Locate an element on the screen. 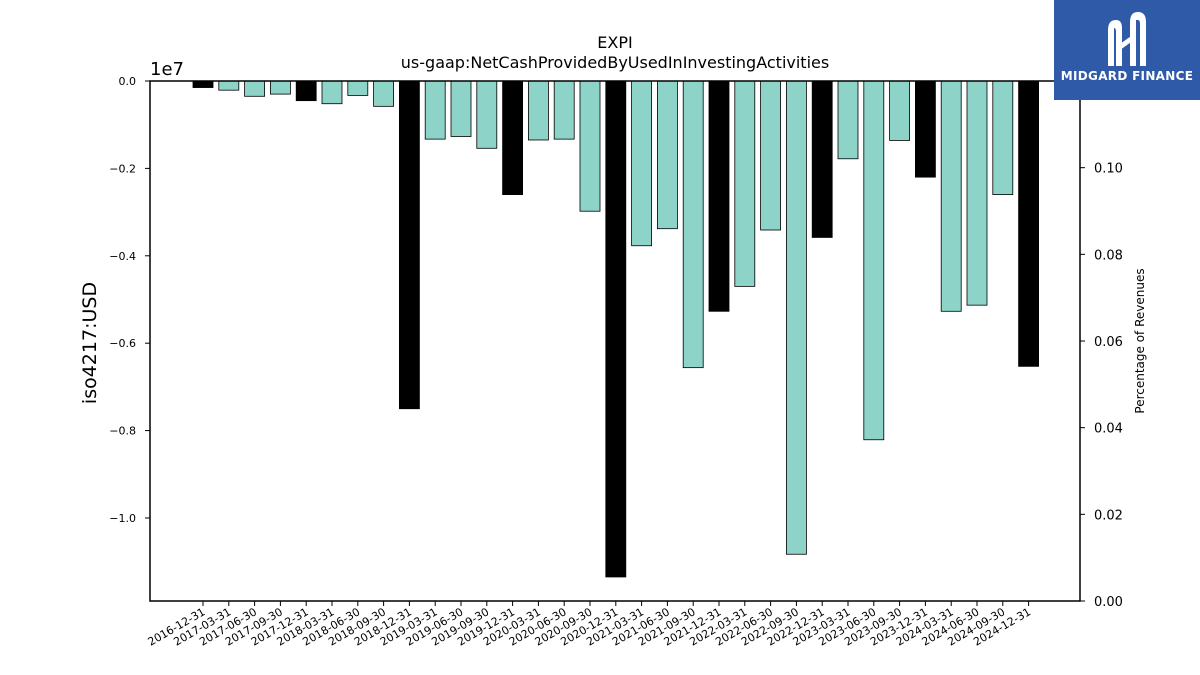 The image size is (1200, 675). midgard-logo-icon is located at coordinates (1127, 39).